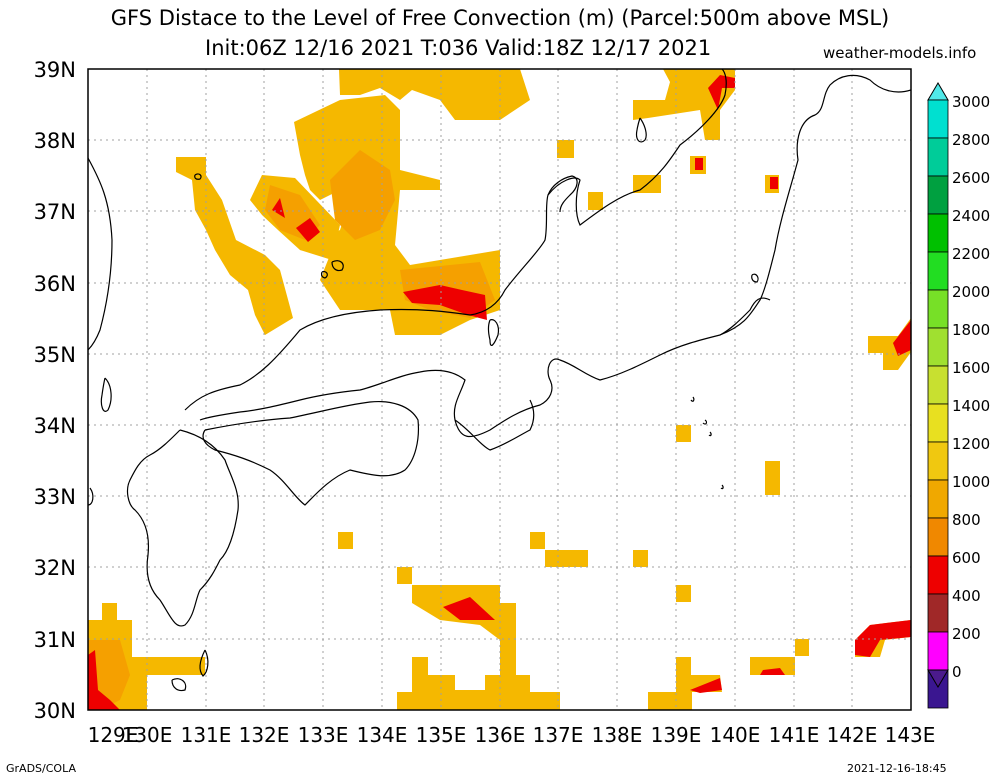 This screenshot has height=779, width=1000. Describe the element at coordinates (971, 444) in the screenshot. I see `colorbar-label: 1200` at that location.